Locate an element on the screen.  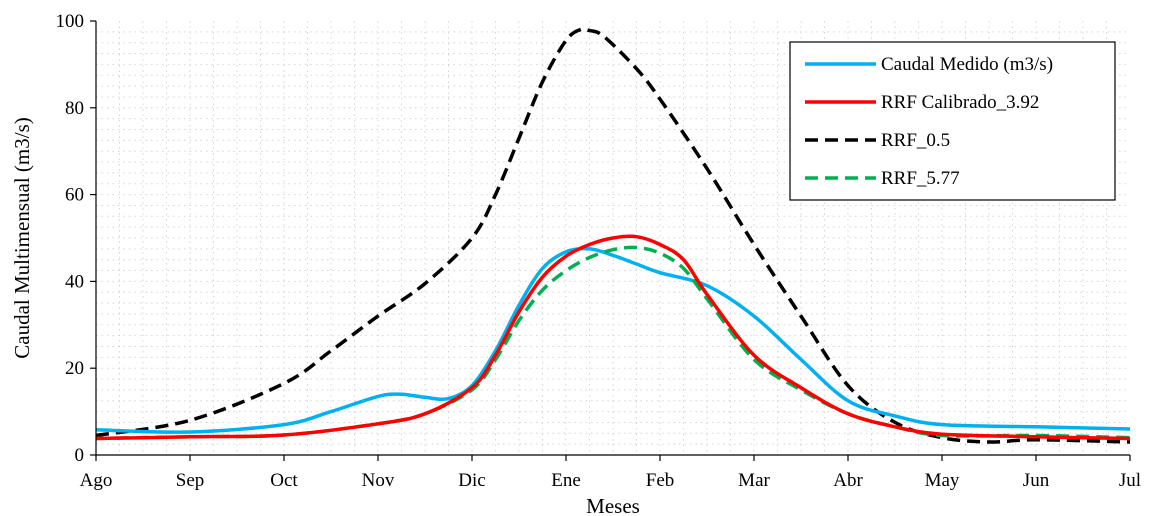
x-tick-label: Jun is located at coordinates (1036, 480).